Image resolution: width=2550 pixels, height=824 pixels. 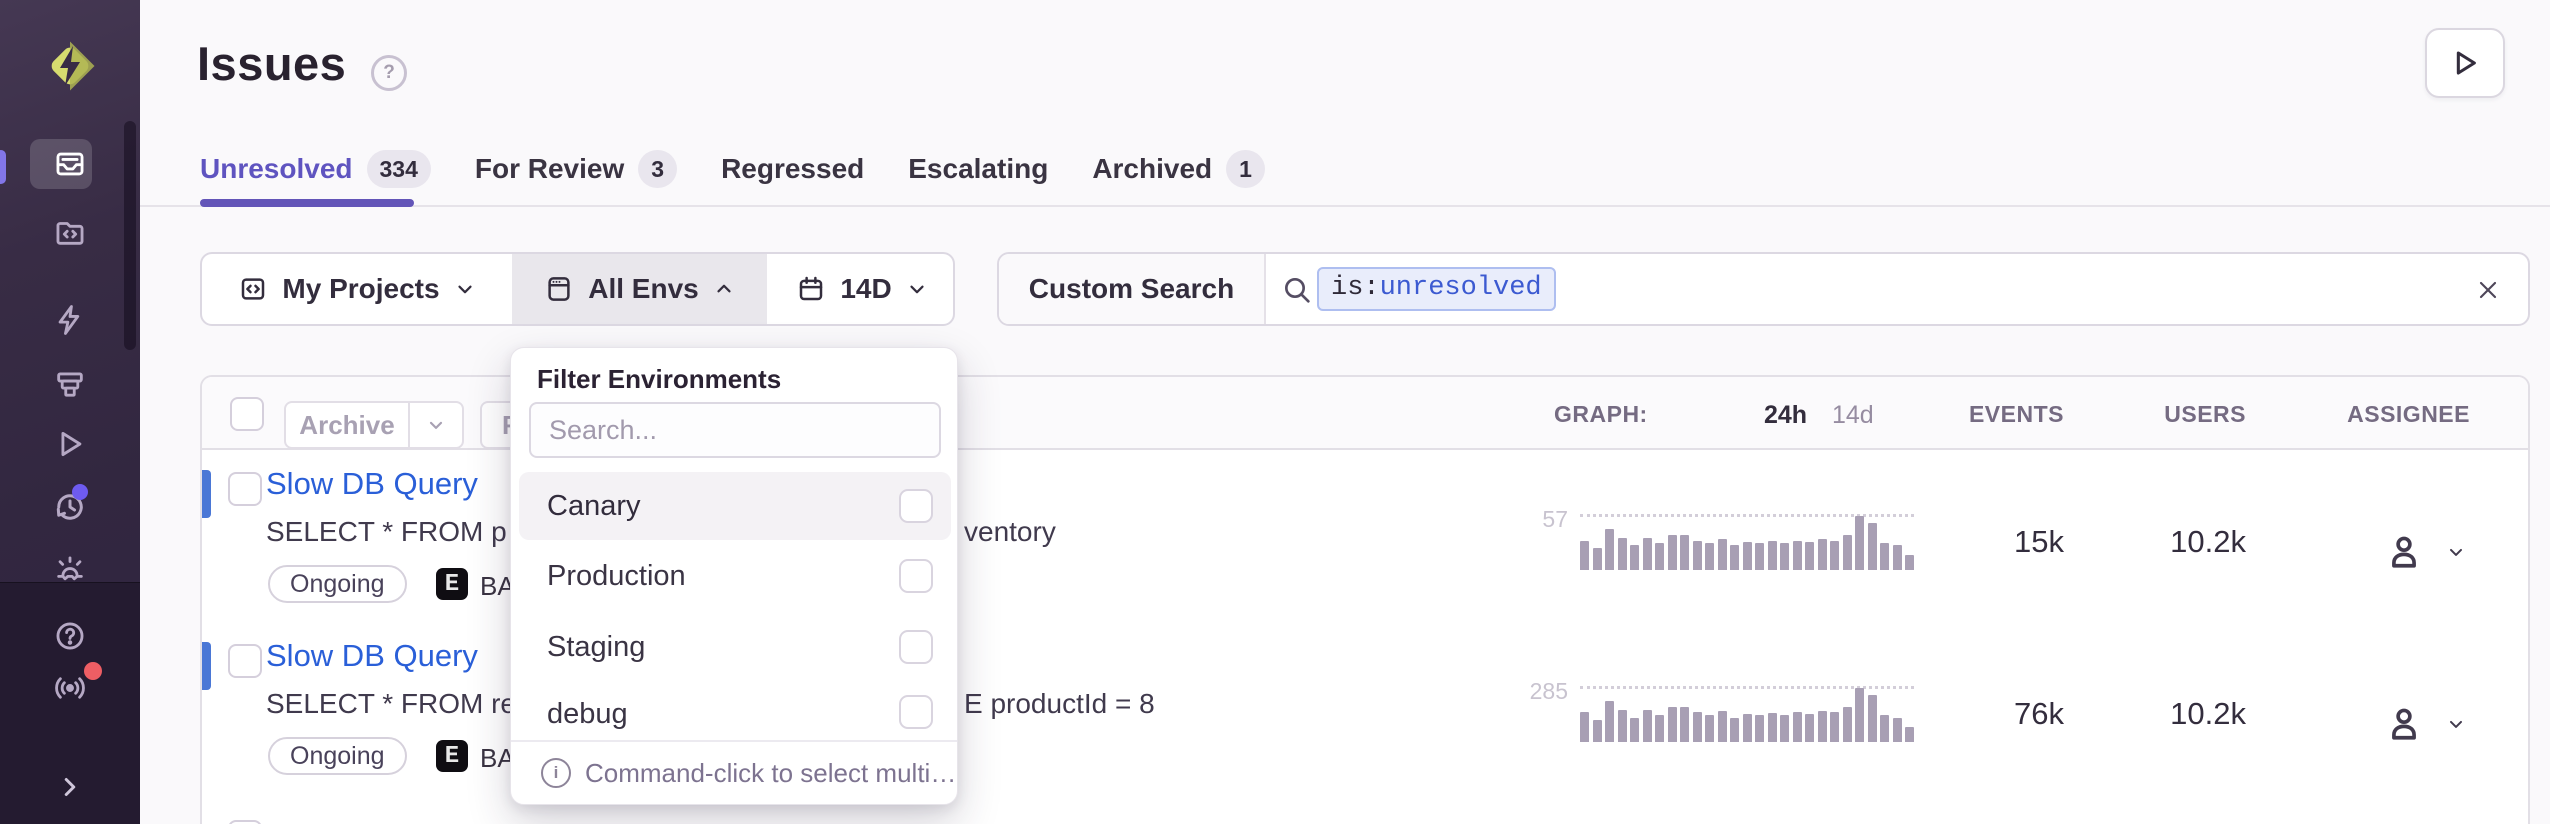 I want to click on env-checkbox-debug, so click(x=916, y=712).